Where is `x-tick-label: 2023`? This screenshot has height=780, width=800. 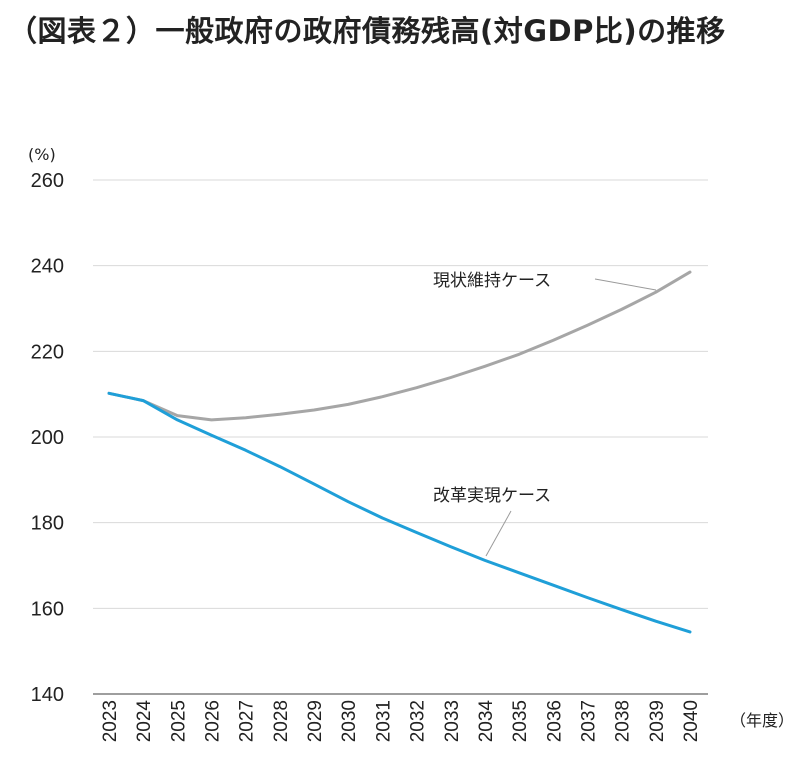
x-tick-label: 2023 is located at coordinates (110, 721).